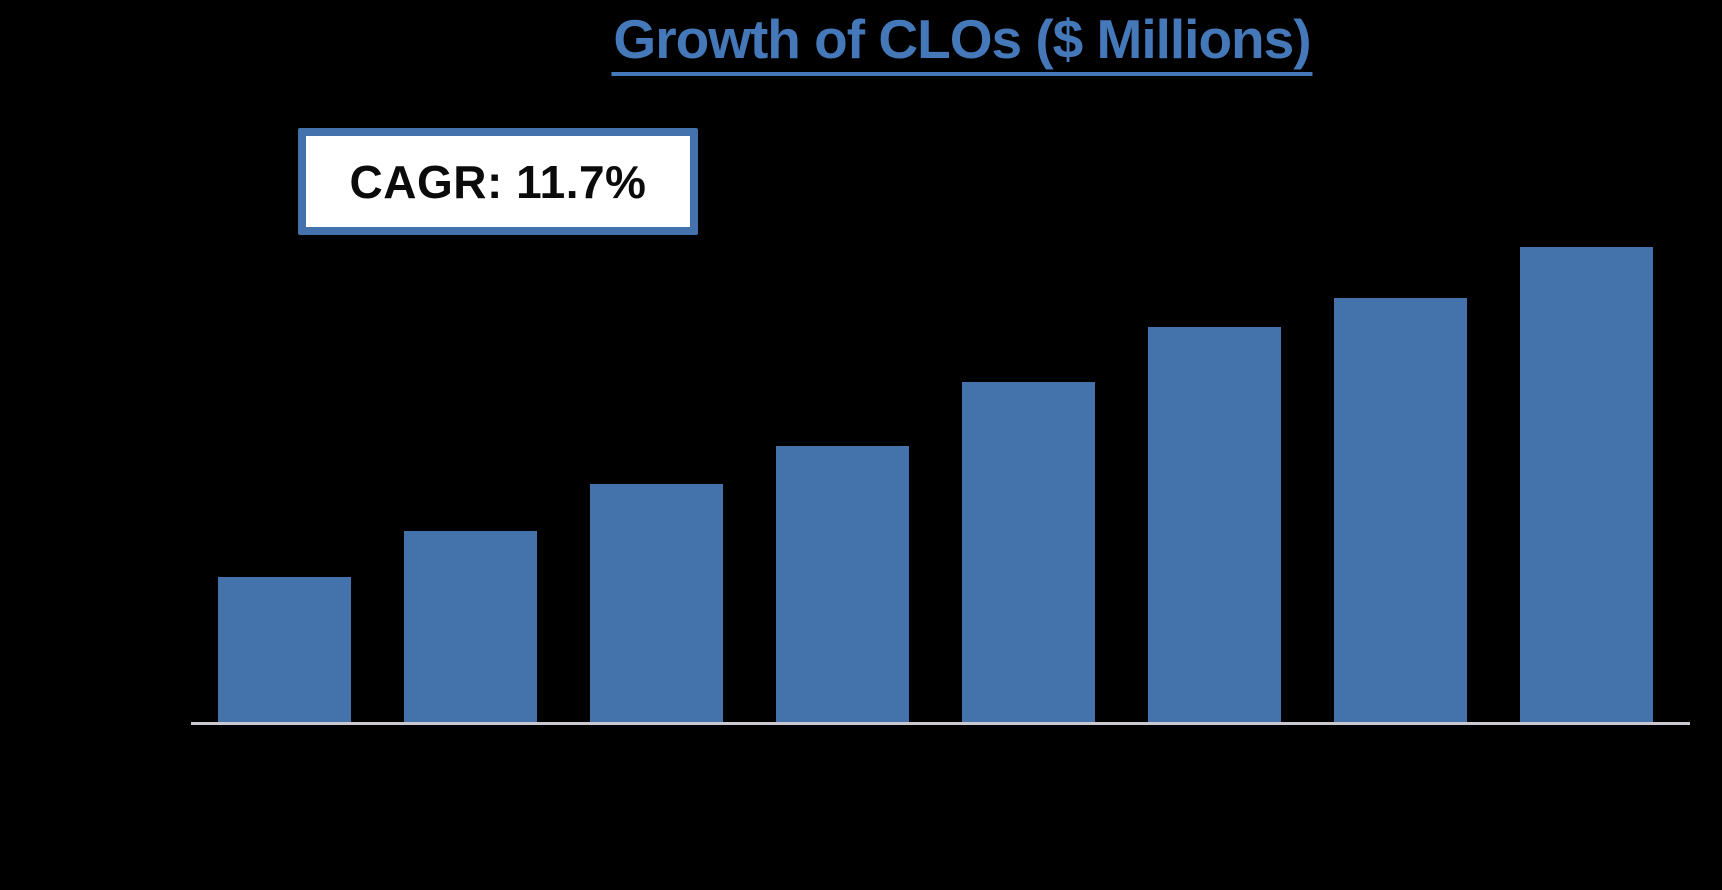  I want to click on cagr-annotation-text: CAGR: 11.7%, so click(498, 181).